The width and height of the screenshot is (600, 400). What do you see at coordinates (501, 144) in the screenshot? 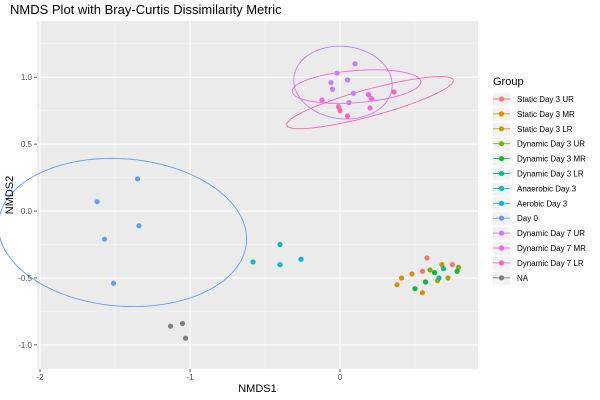
I see `legend-dot-dynamic-day-3-ur` at bounding box center [501, 144].